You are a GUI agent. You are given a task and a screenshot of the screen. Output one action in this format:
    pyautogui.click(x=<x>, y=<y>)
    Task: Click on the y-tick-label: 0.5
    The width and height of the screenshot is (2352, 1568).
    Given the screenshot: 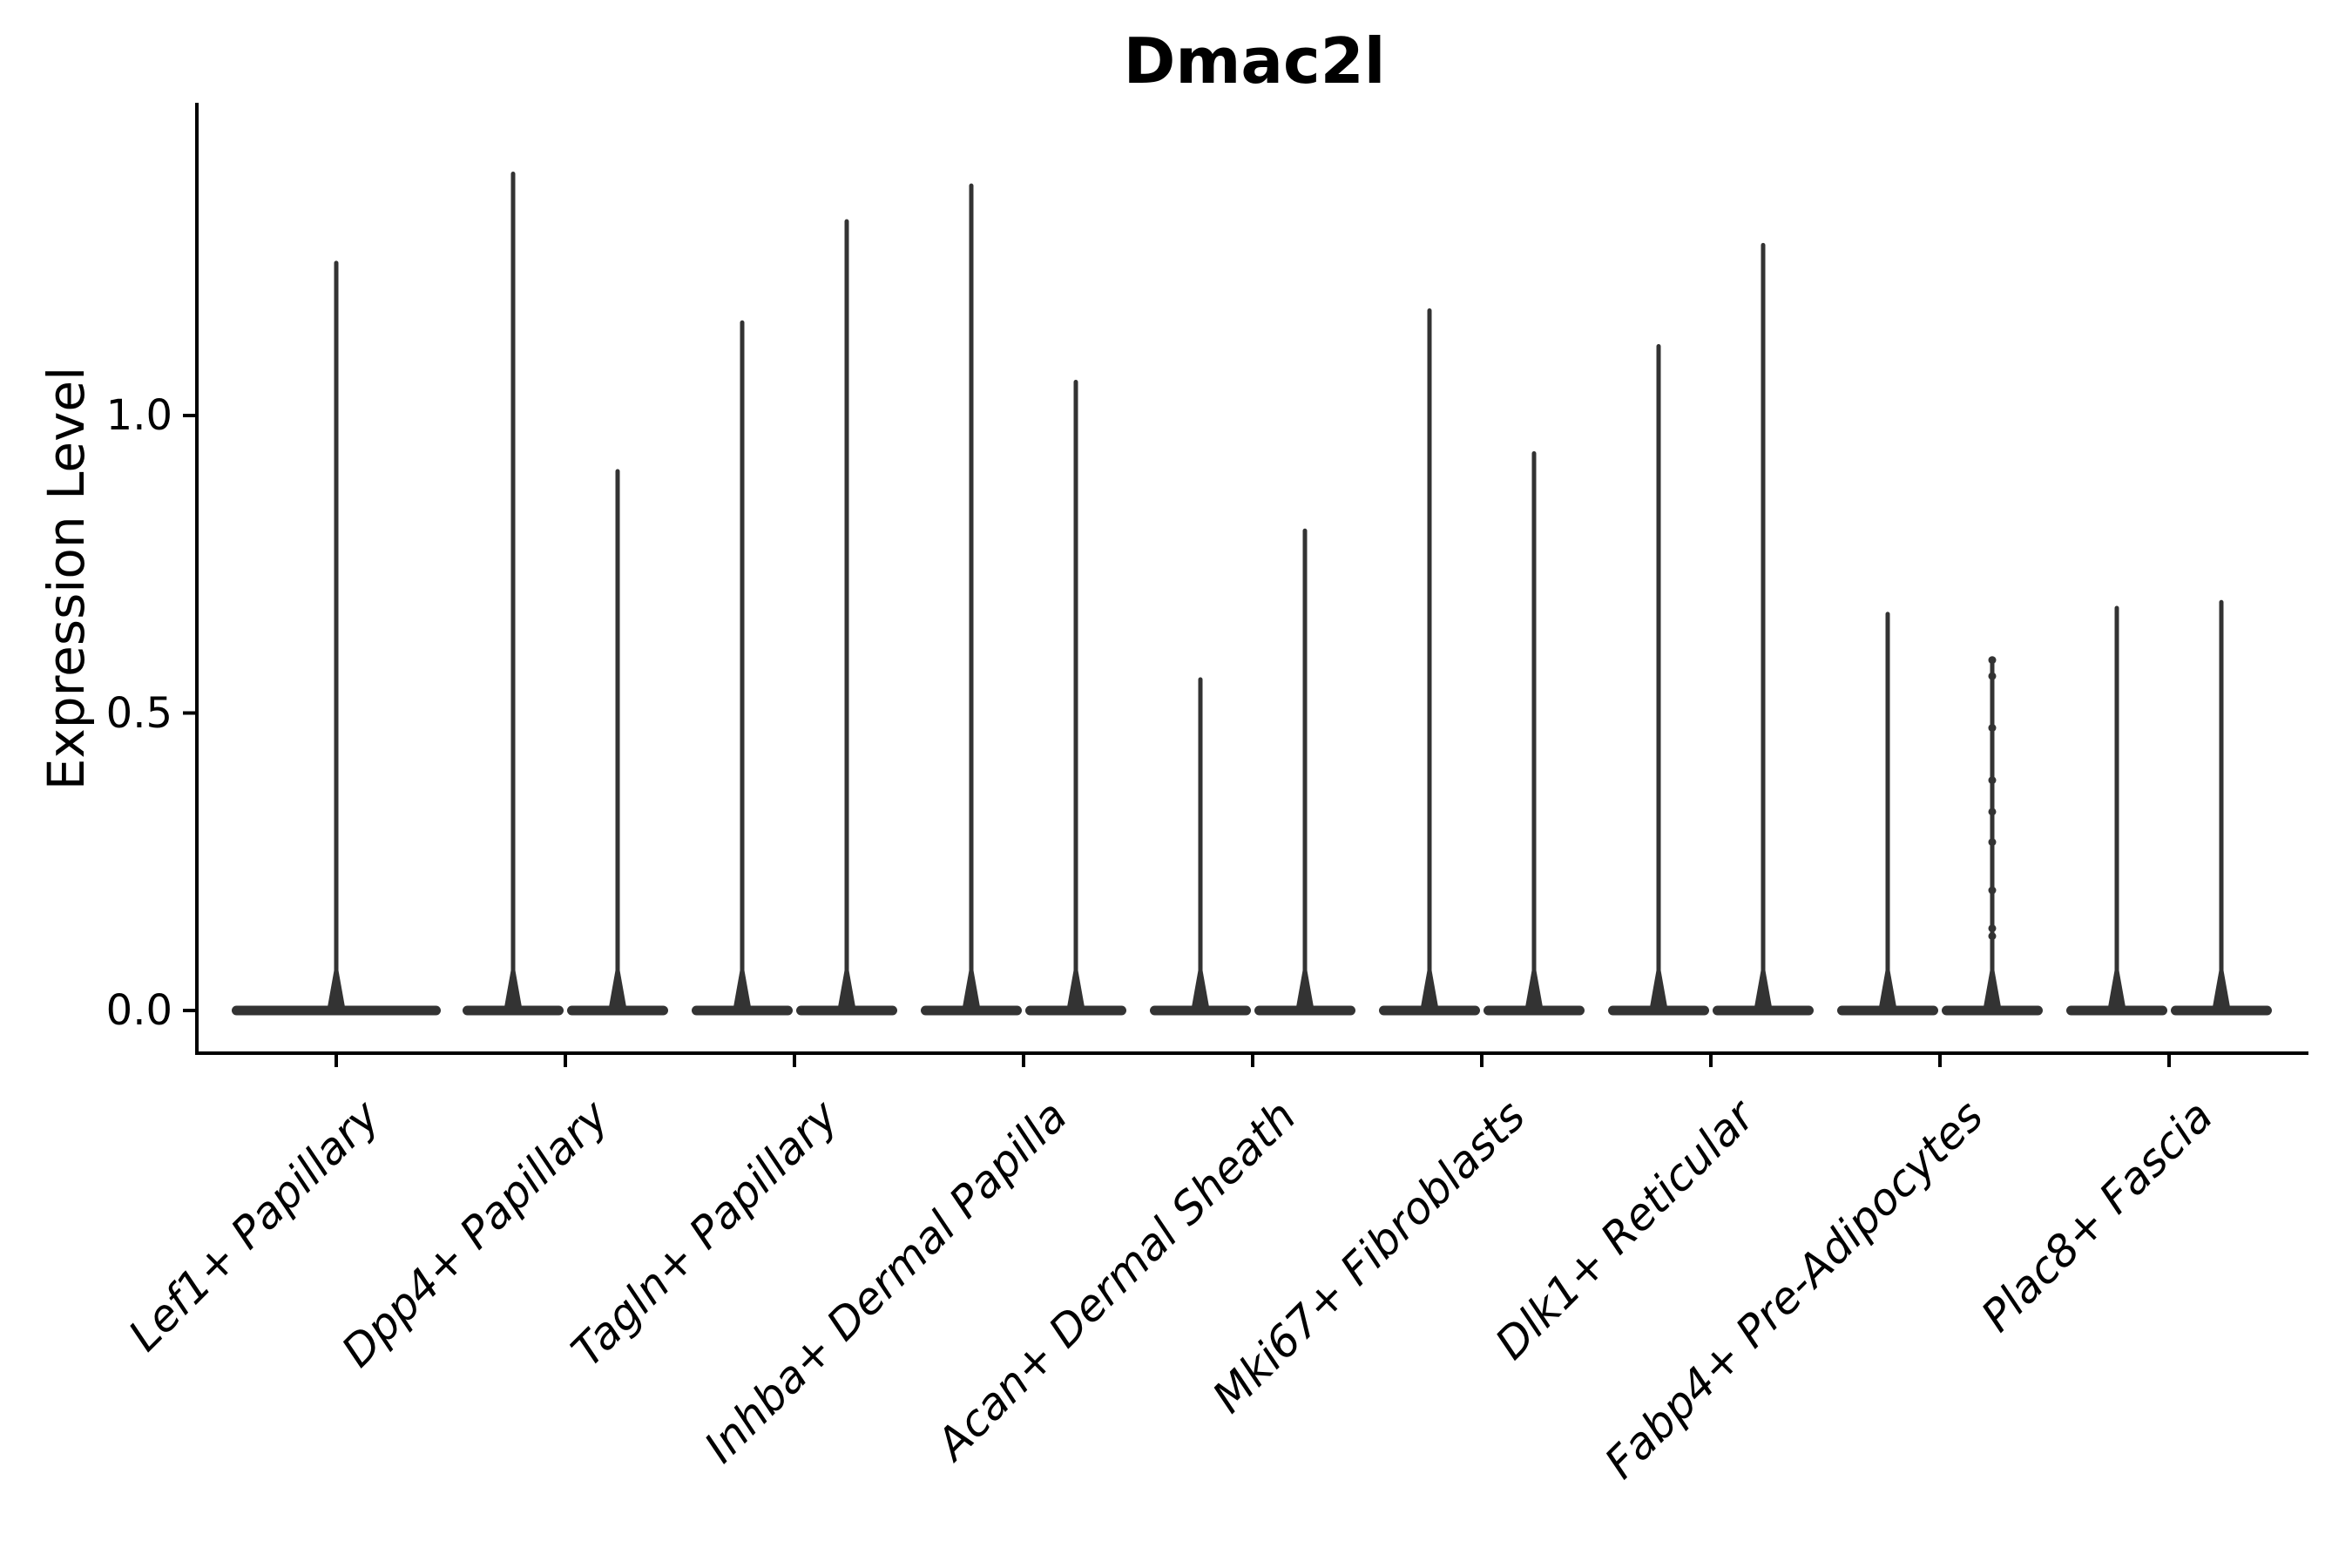 What is the action you would take?
    pyautogui.click(x=138, y=713)
    